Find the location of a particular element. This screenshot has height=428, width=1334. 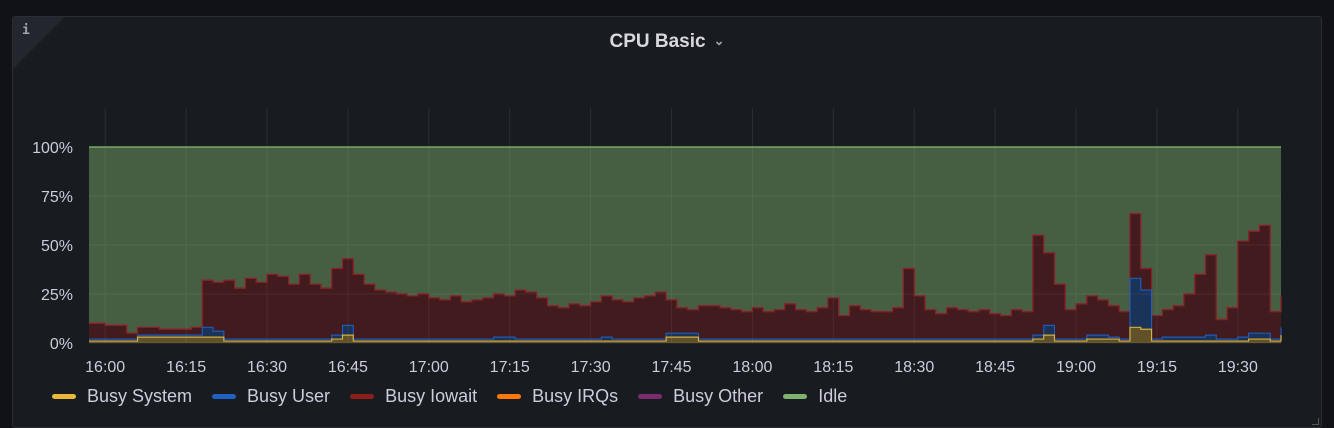

x-tick-label: 17:30 is located at coordinates (591, 367).